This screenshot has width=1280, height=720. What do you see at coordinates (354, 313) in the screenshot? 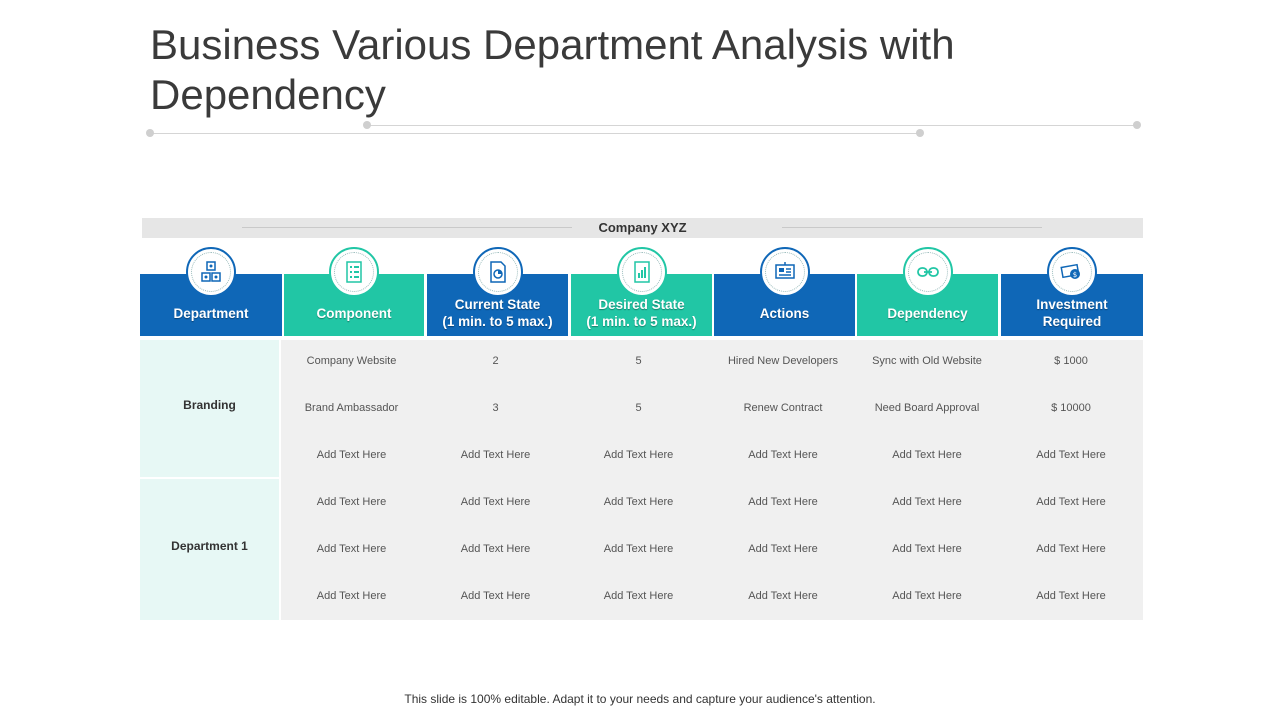
I see `column-header-label: Component` at bounding box center [354, 313].